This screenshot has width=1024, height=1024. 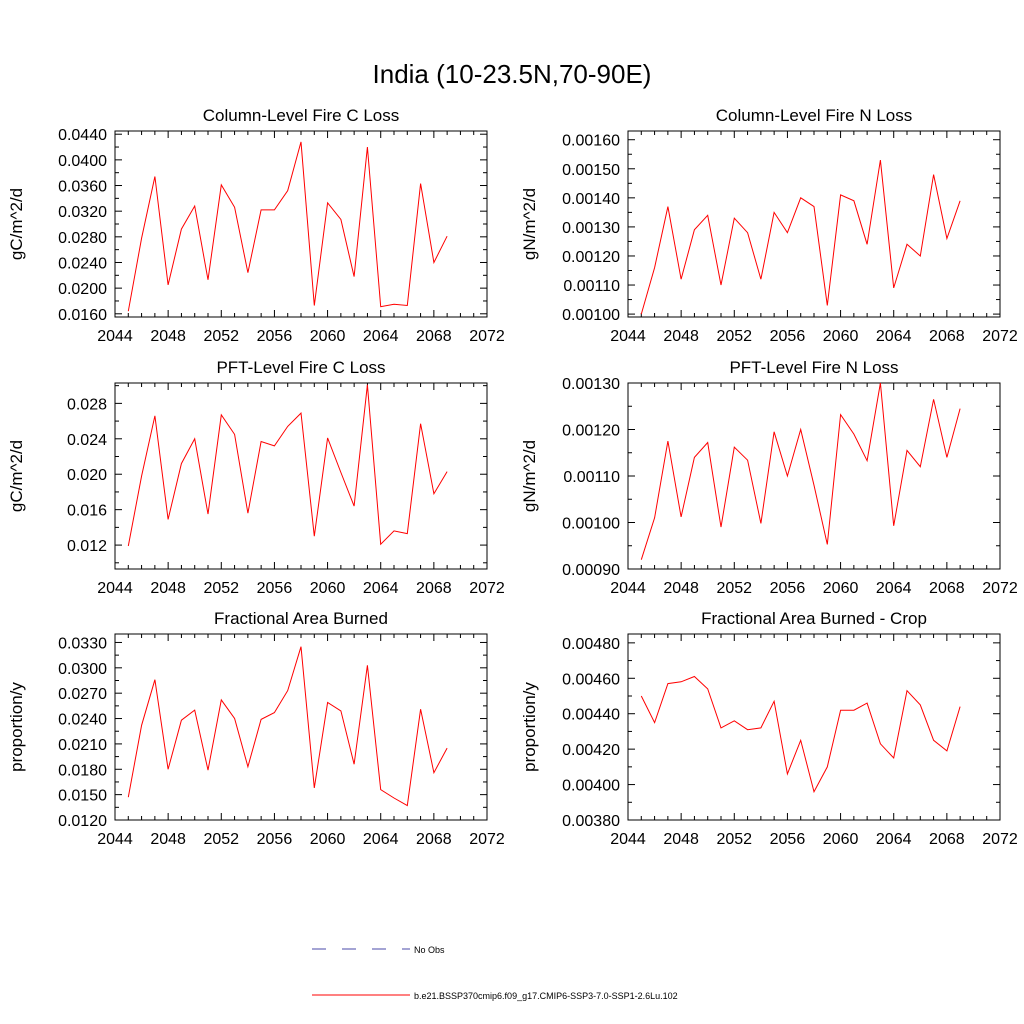 What do you see at coordinates (591, 821) in the screenshot?
I see `y-tick-label: 0.00380` at bounding box center [591, 821].